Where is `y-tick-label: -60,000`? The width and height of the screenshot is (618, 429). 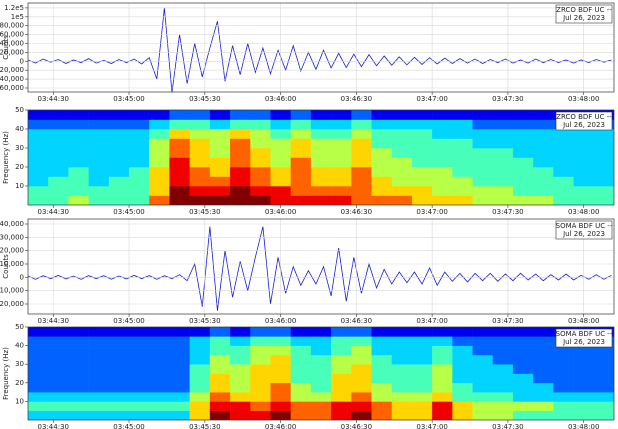 y-tick-label: -60,000 is located at coordinates (12, 88).